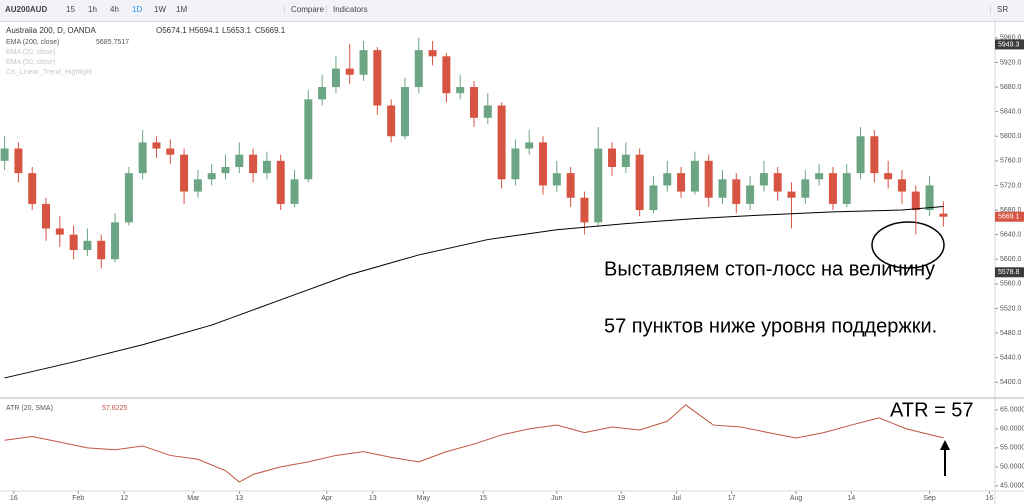 This screenshot has width=1024, height=504. I want to click on y-tick-label: 5920.0, so click(1011, 62).